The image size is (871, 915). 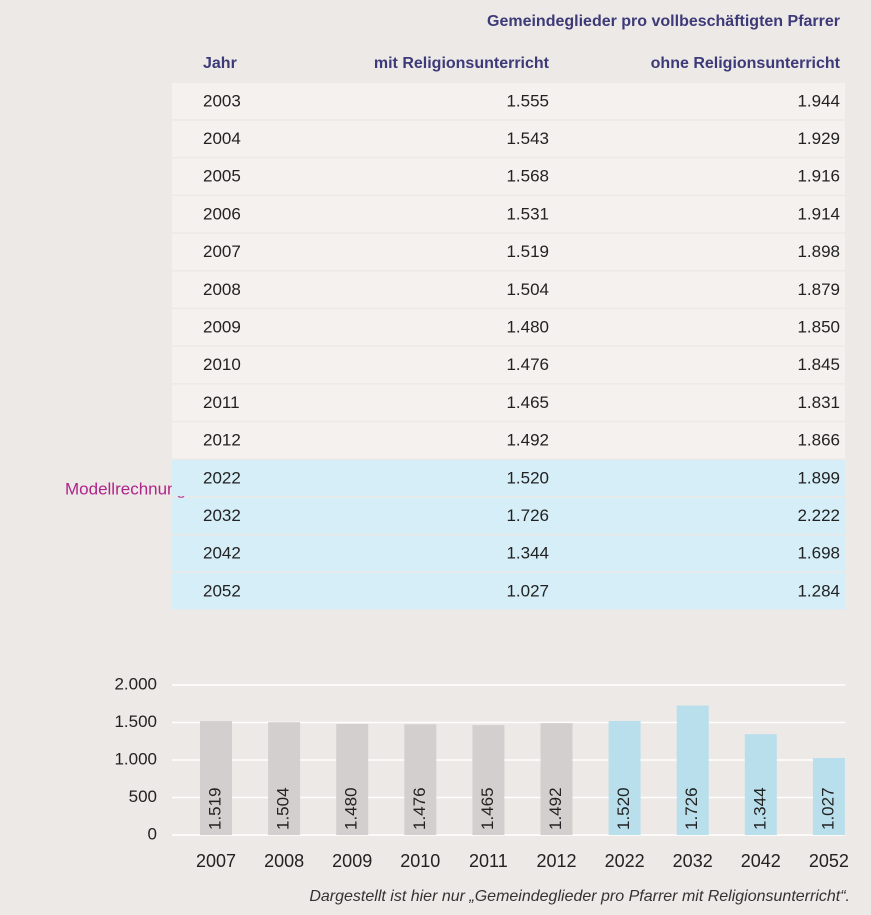 What do you see at coordinates (284, 861) in the screenshot?
I see `x-tick-label: 2008` at bounding box center [284, 861].